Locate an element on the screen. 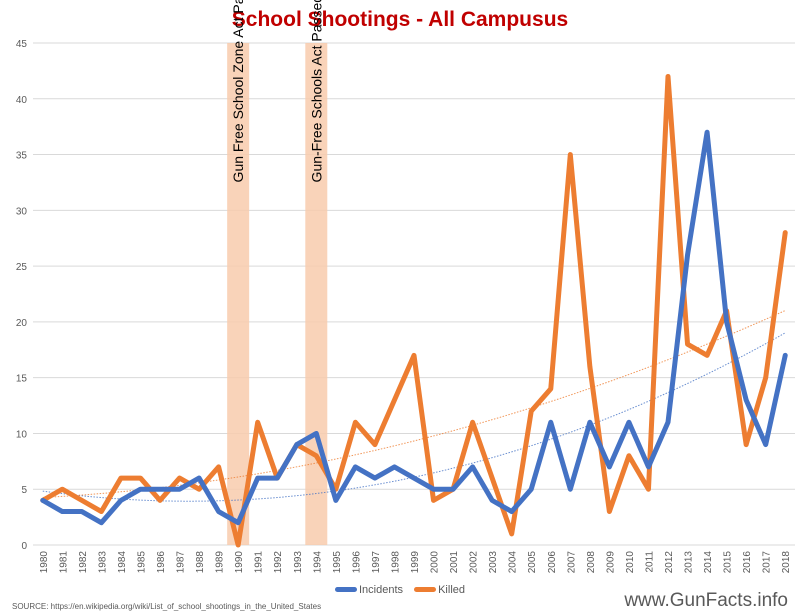 This screenshot has height=616, width=800. x-tick-label: 2007 is located at coordinates (571, 562).